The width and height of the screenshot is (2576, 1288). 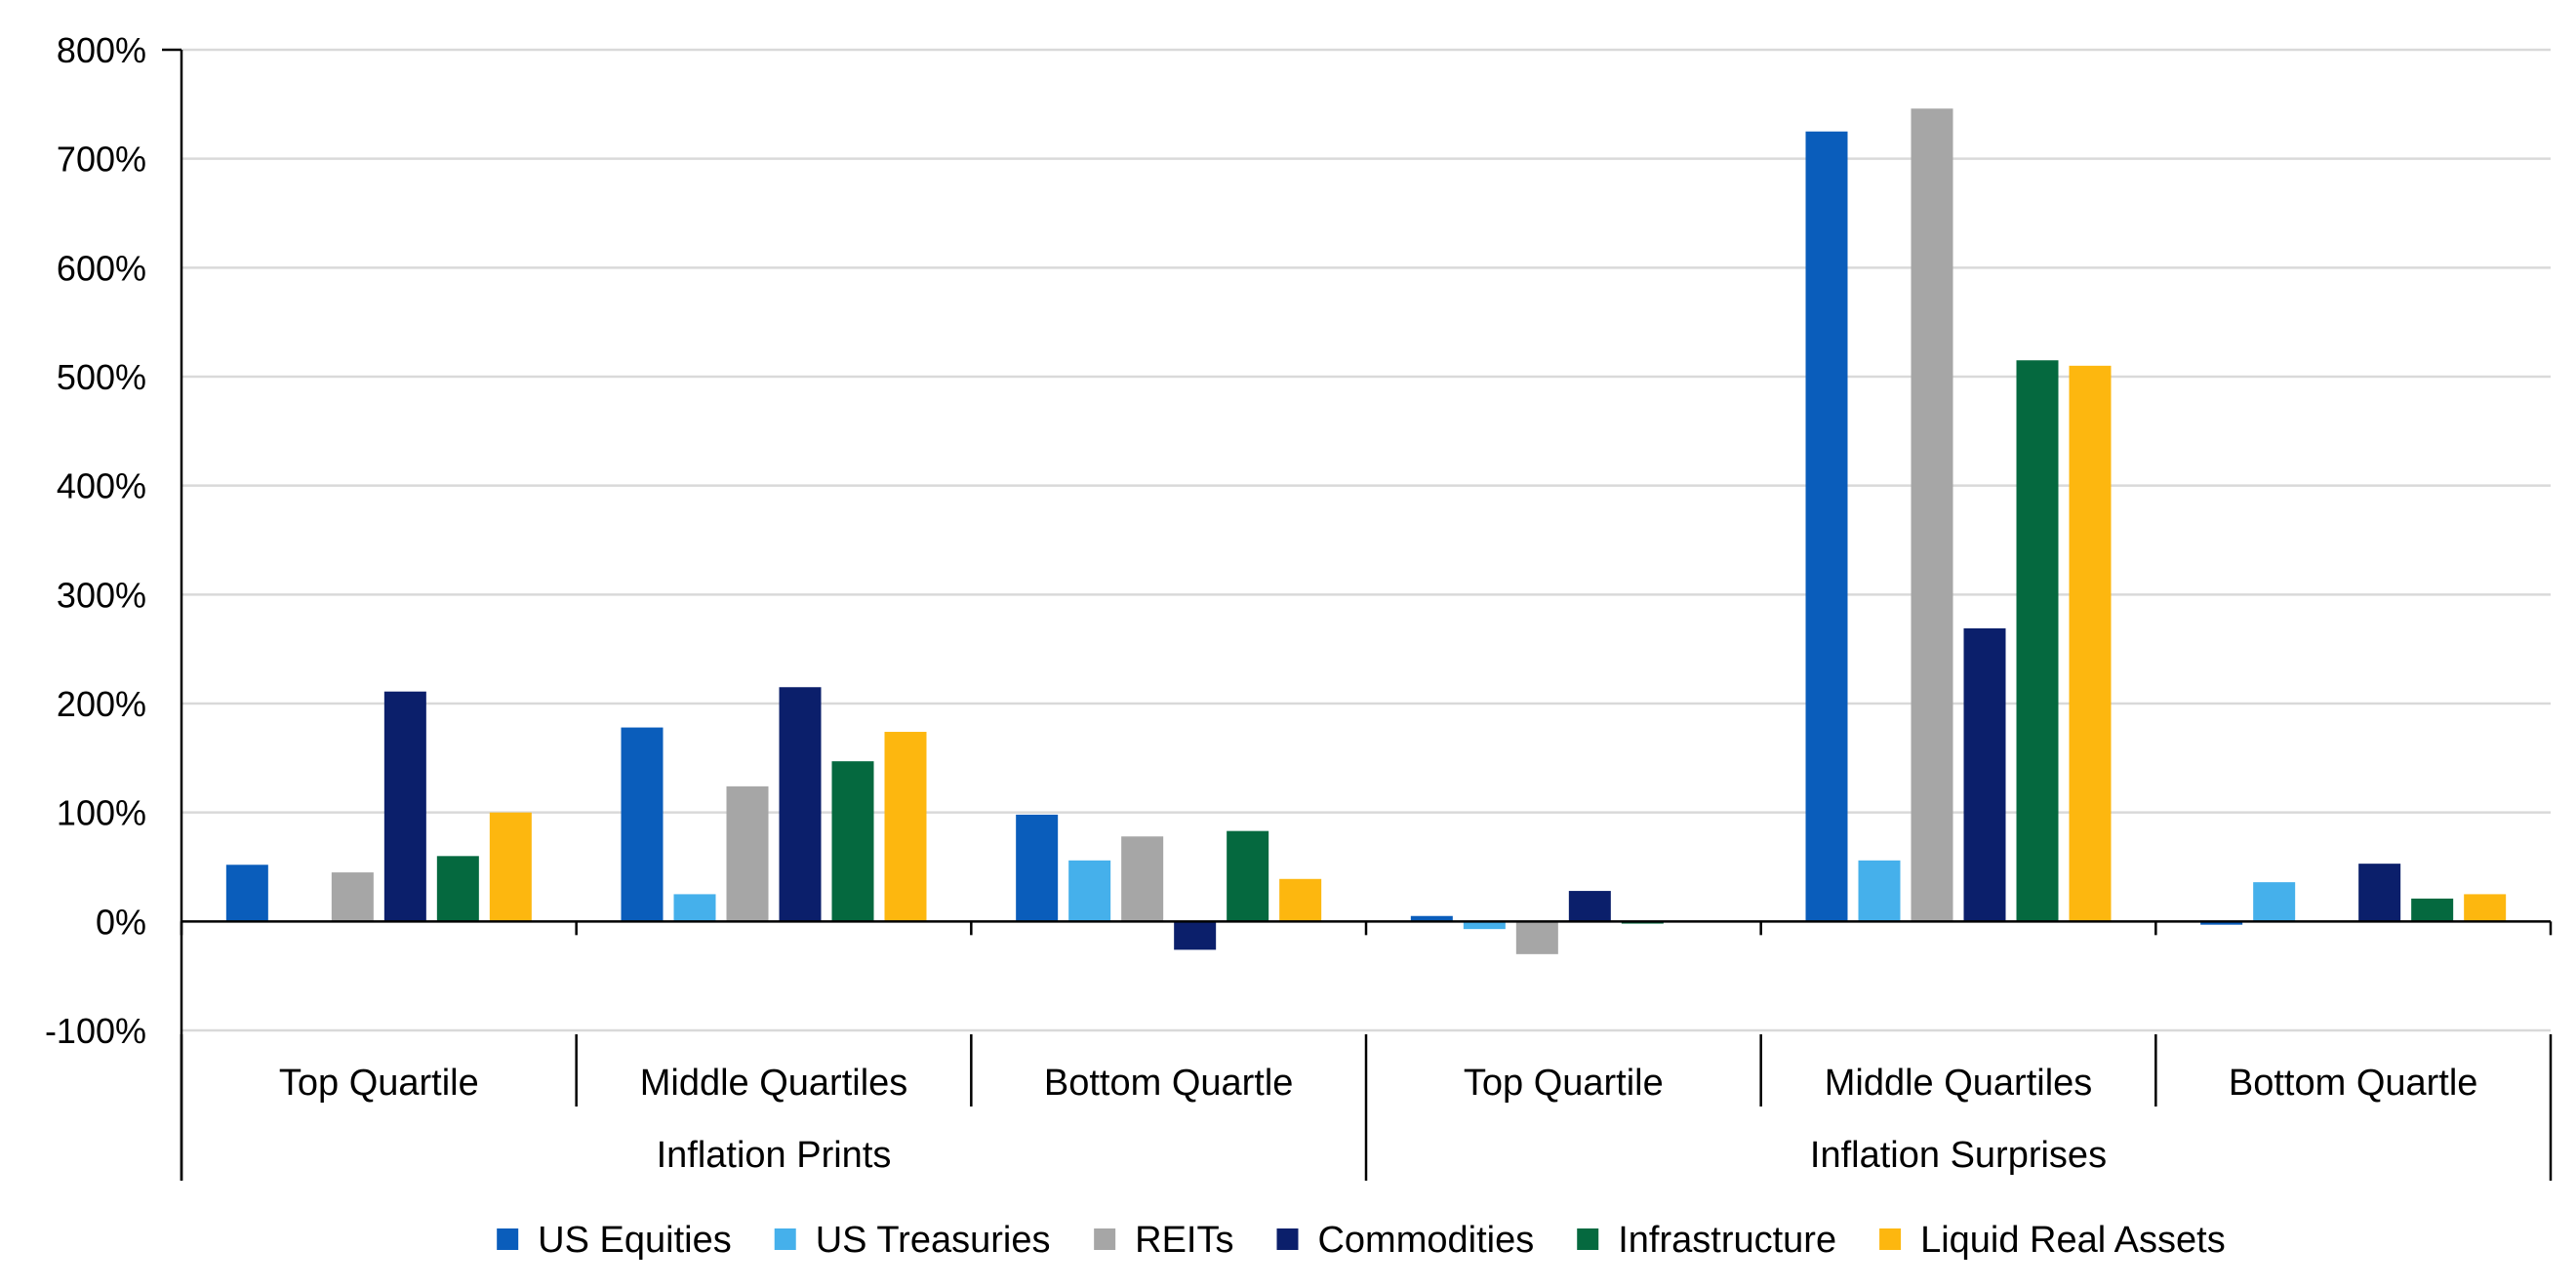 What do you see at coordinates (1727, 1240) in the screenshot?
I see `legend-label: Infrastructure` at bounding box center [1727, 1240].